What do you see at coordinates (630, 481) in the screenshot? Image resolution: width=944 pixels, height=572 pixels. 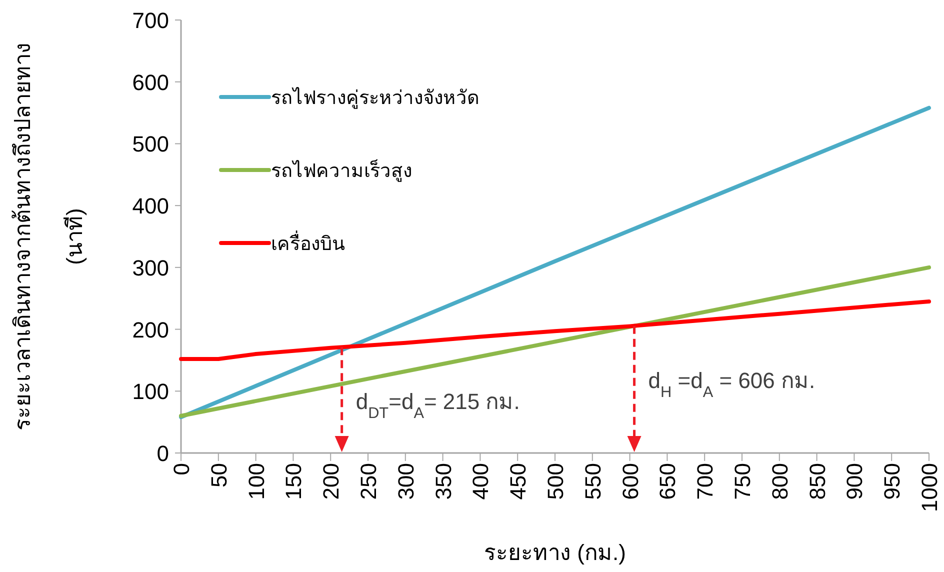 I see `x-tick-label: 600` at bounding box center [630, 481].